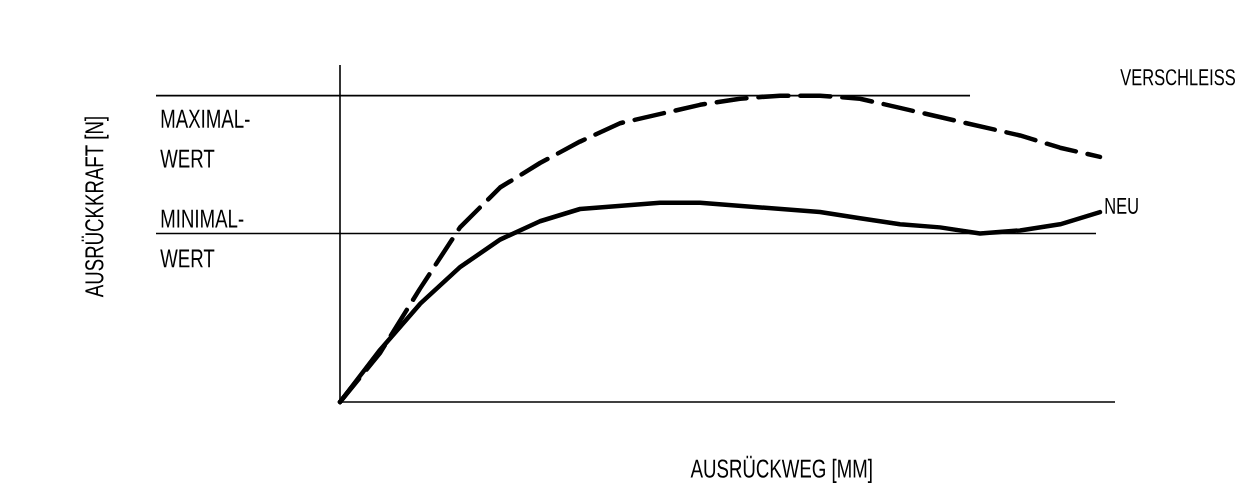 The height and width of the screenshot is (498, 1254). Describe the element at coordinates (202, 238) in the screenshot. I see `ref-line-label: MINIMAL-WERT` at that location.